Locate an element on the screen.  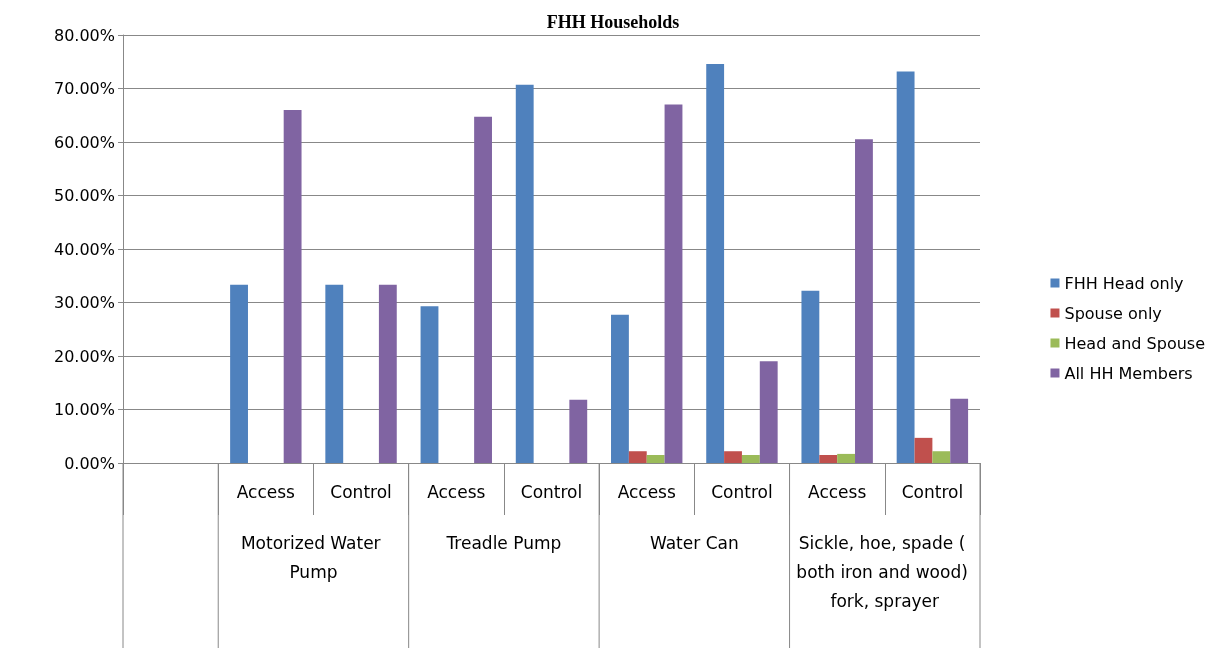
y-tick-label: 50.00% is located at coordinates (84, 195).